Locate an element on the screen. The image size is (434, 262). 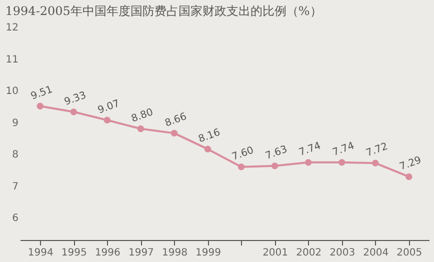
data-label: 7.60 is located at coordinates (243, 154).